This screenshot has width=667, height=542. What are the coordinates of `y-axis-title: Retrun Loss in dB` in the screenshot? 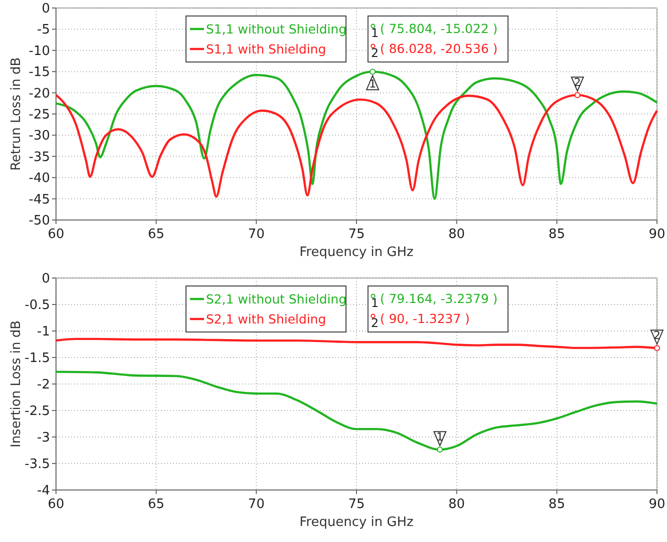 It's located at (16, 114).